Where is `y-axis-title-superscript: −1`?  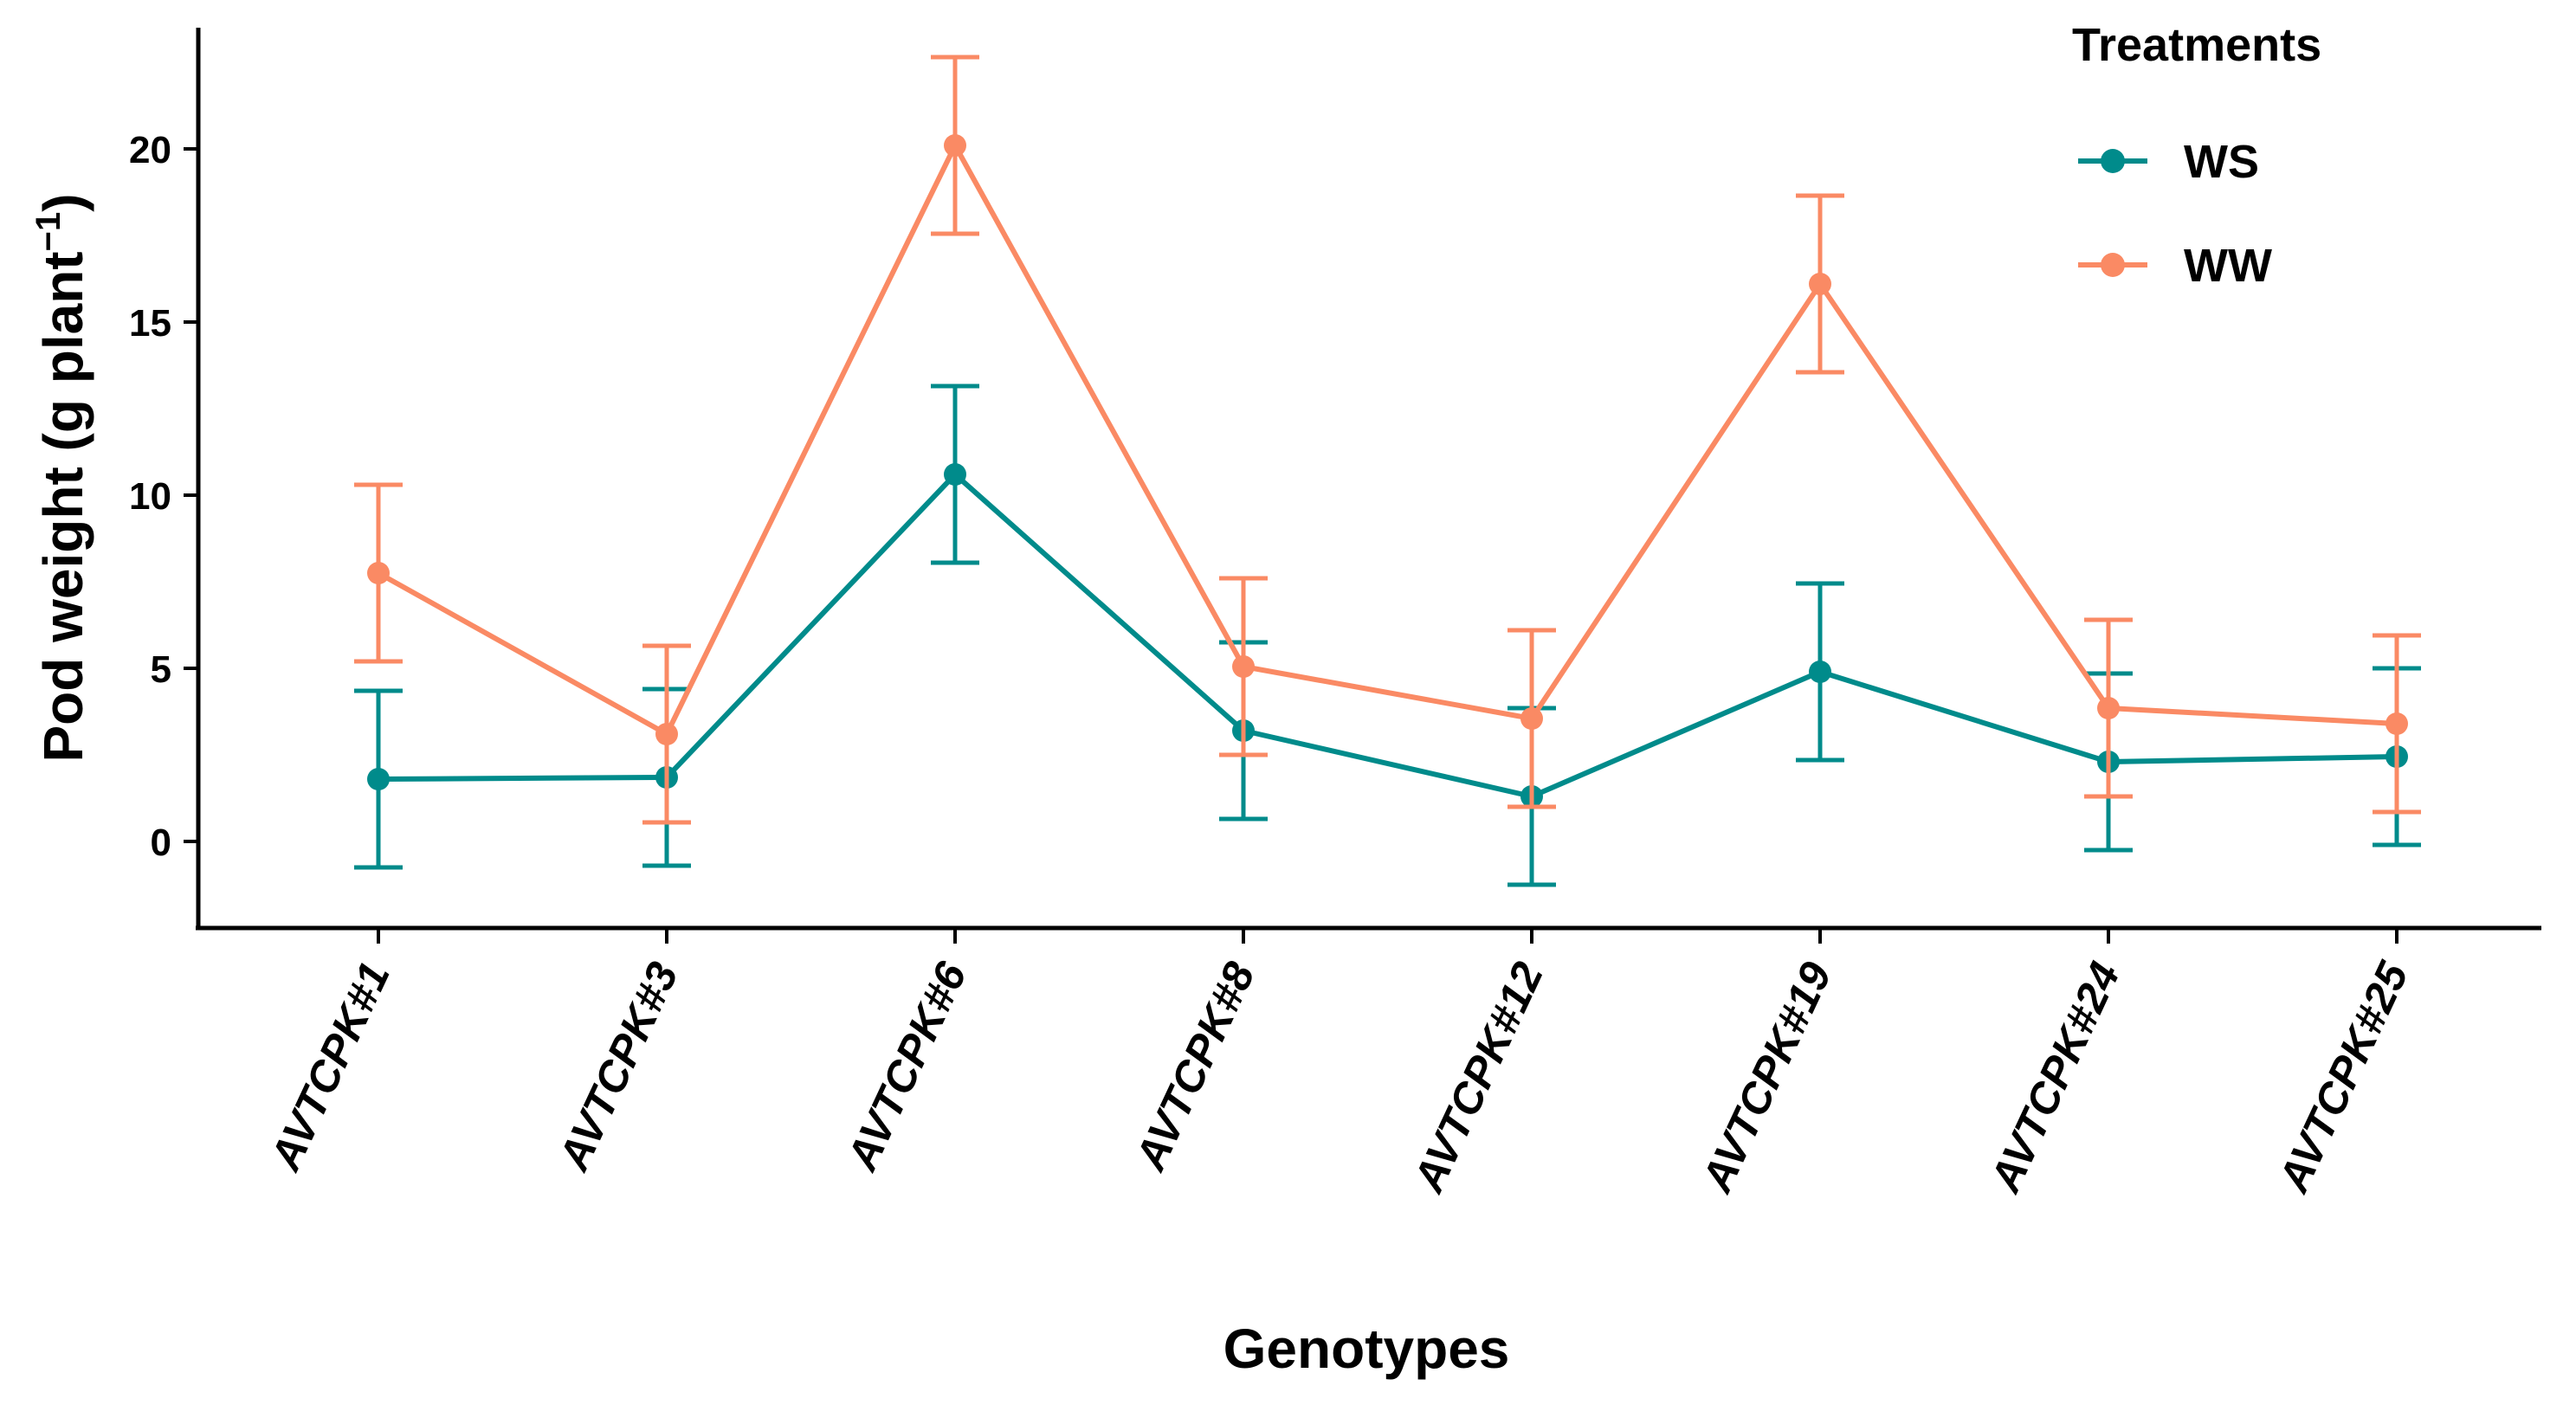 y-axis-title-superscript: −1 is located at coordinates (48, 232).